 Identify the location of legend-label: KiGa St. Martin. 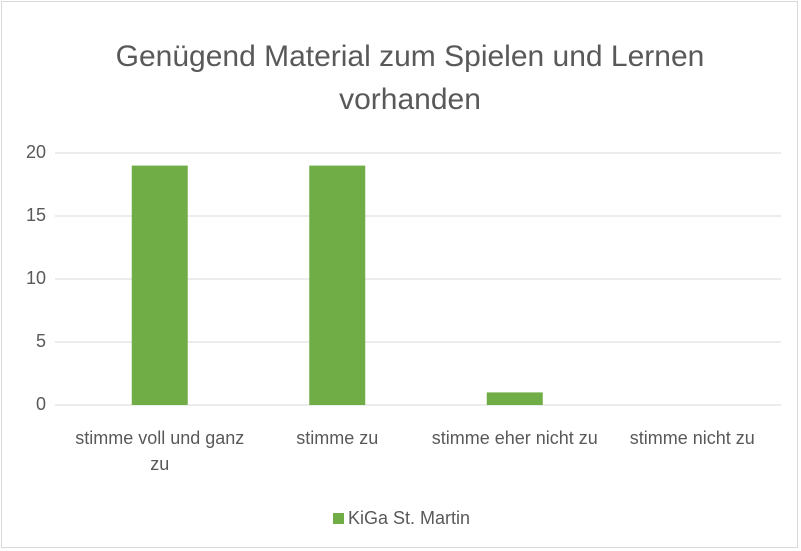
(409, 518).